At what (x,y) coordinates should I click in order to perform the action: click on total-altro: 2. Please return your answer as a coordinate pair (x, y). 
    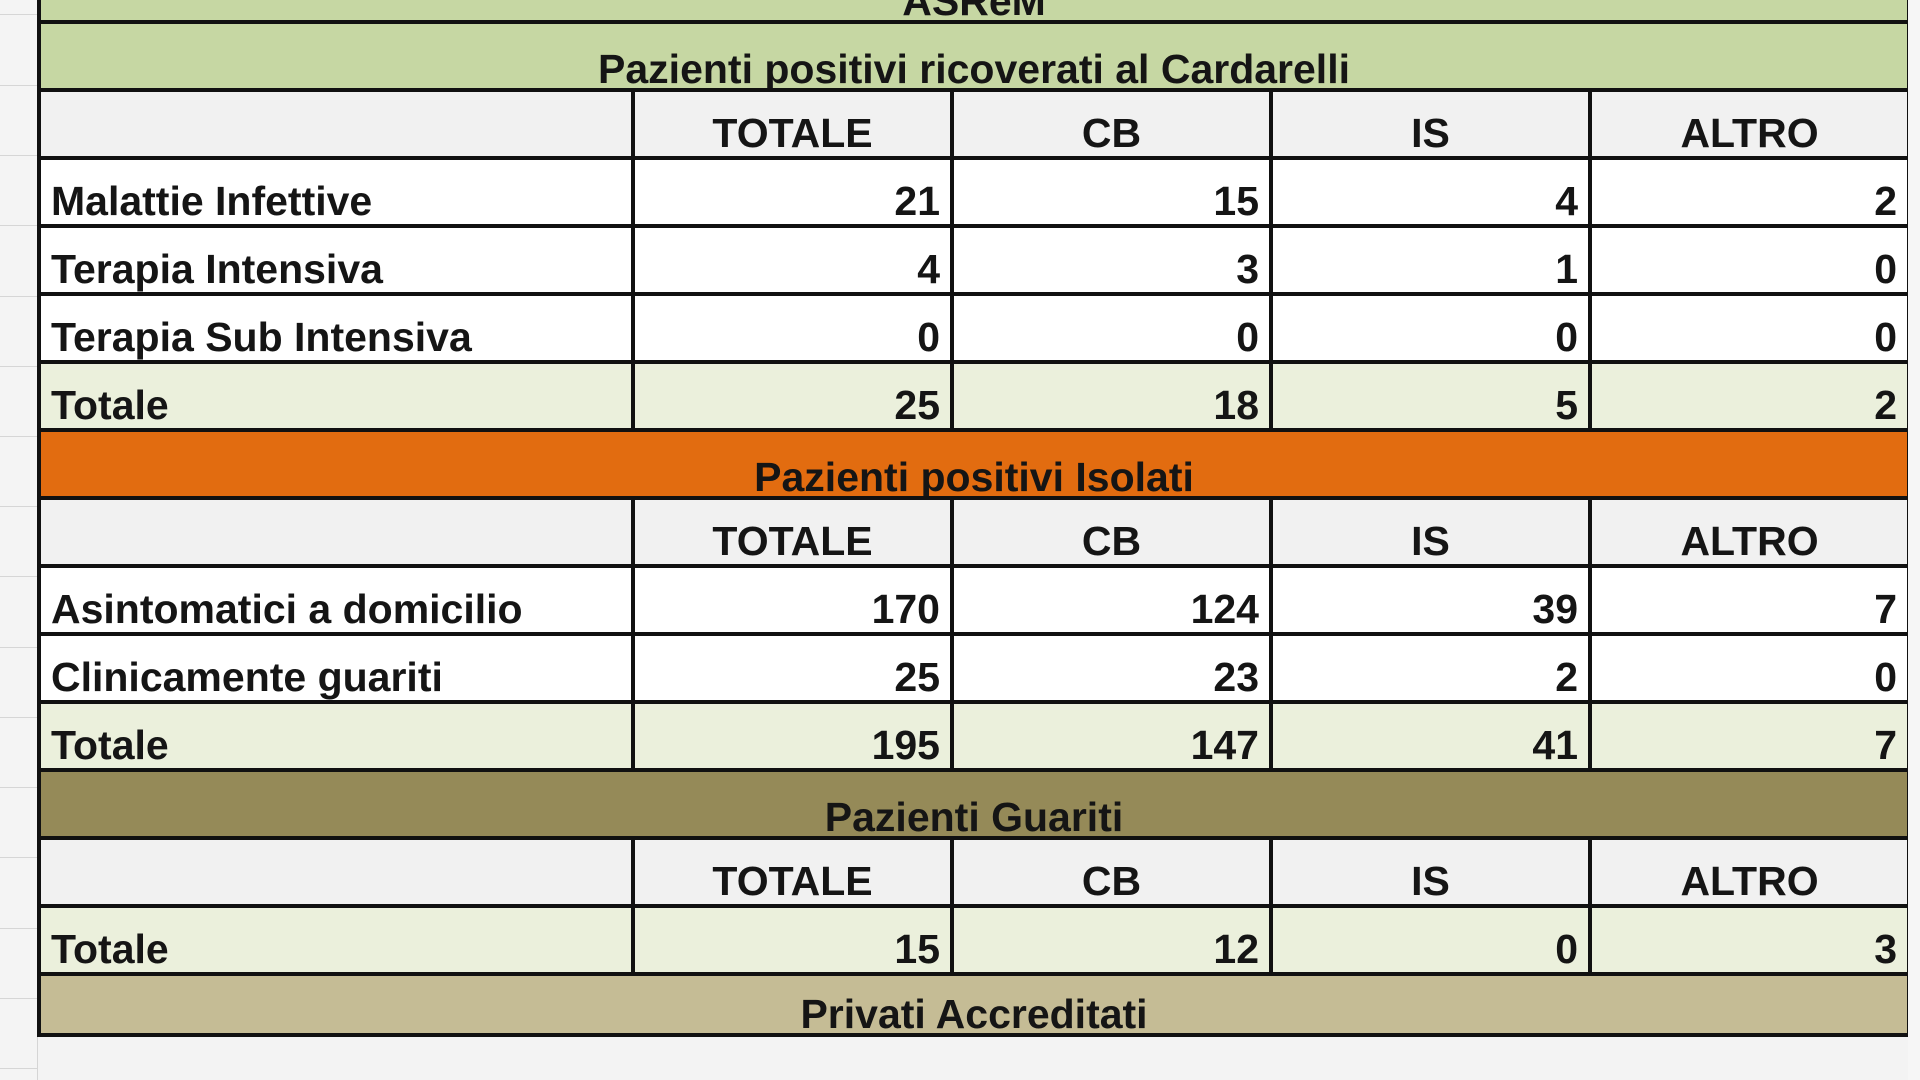
    Looking at the image, I should click on (1749, 396).